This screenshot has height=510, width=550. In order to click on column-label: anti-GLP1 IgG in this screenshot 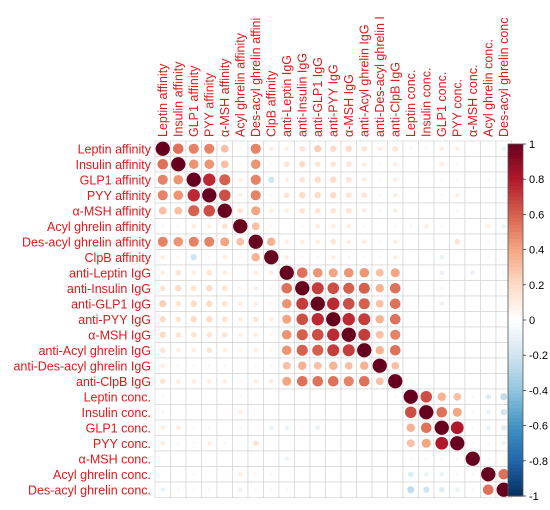, I will do `click(318, 97)`.